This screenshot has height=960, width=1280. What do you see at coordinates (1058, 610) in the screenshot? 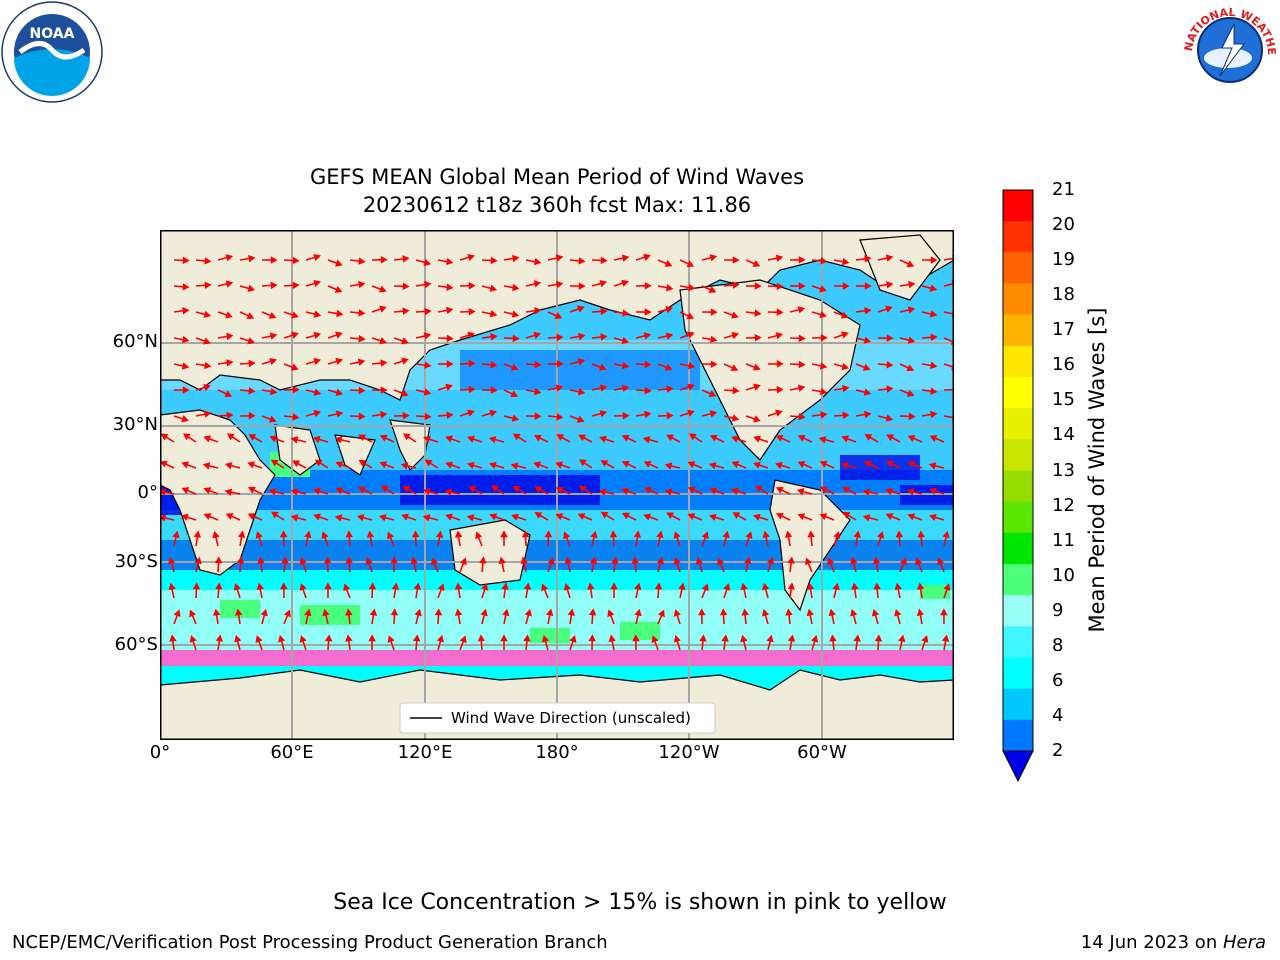
I see `colorbar-tick: 9` at bounding box center [1058, 610].